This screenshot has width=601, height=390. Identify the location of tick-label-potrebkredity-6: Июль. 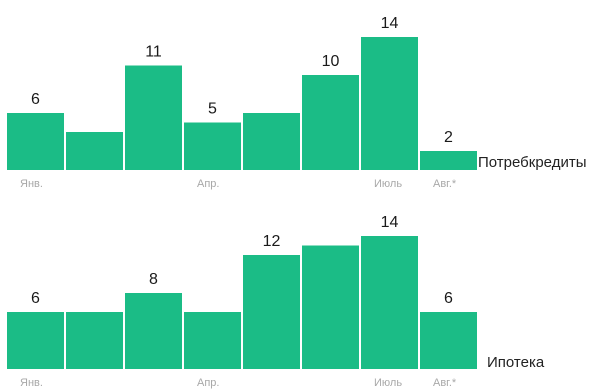
(388, 184).